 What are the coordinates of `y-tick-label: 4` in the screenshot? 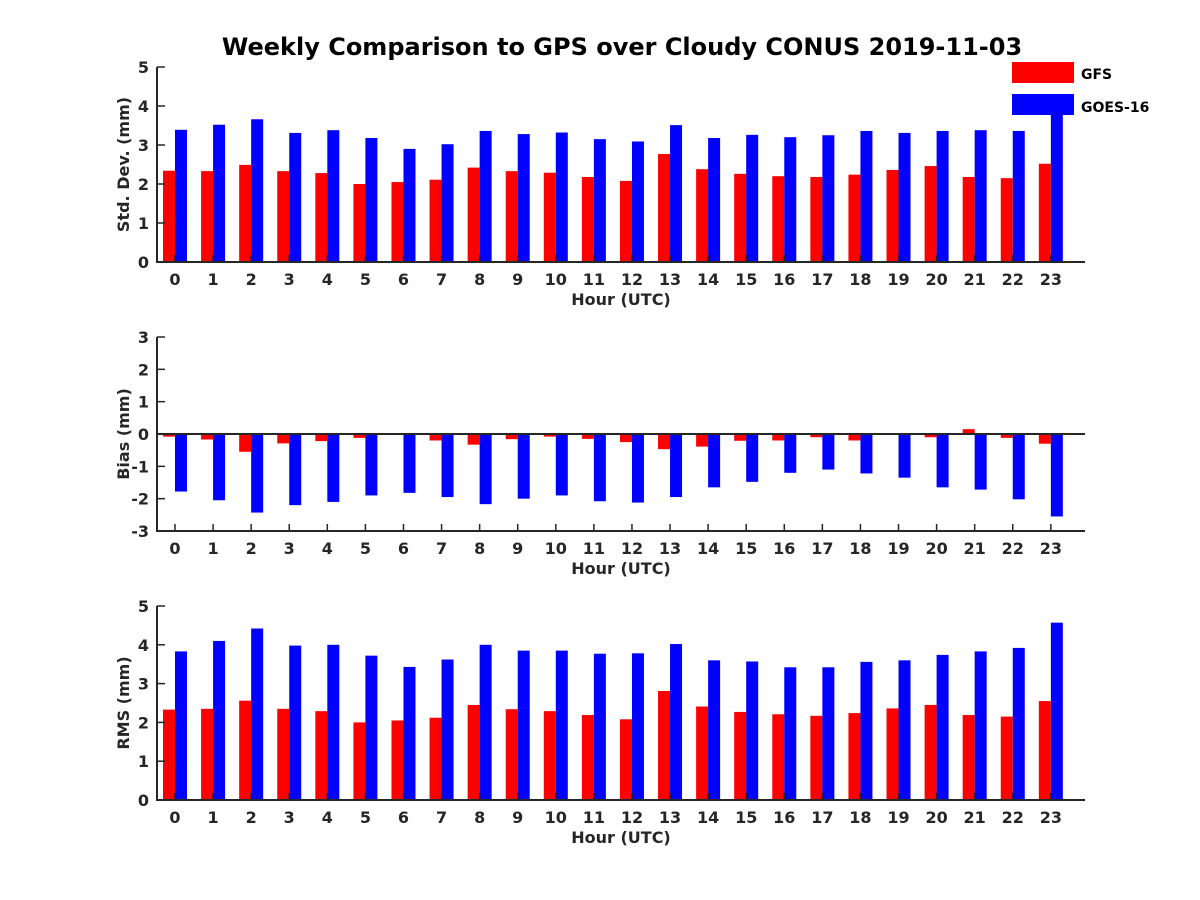 It's located at (143, 645).